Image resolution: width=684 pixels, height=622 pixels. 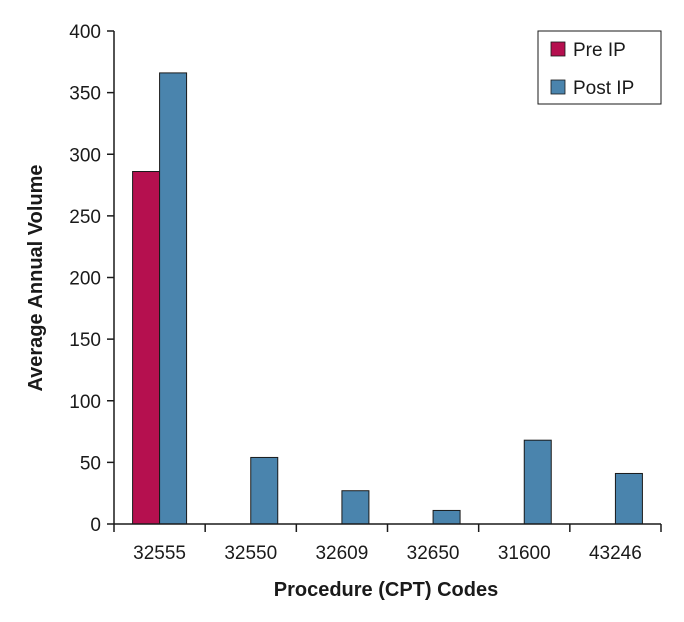 I want to click on legend-swatch-post-ip, so click(x=558, y=87).